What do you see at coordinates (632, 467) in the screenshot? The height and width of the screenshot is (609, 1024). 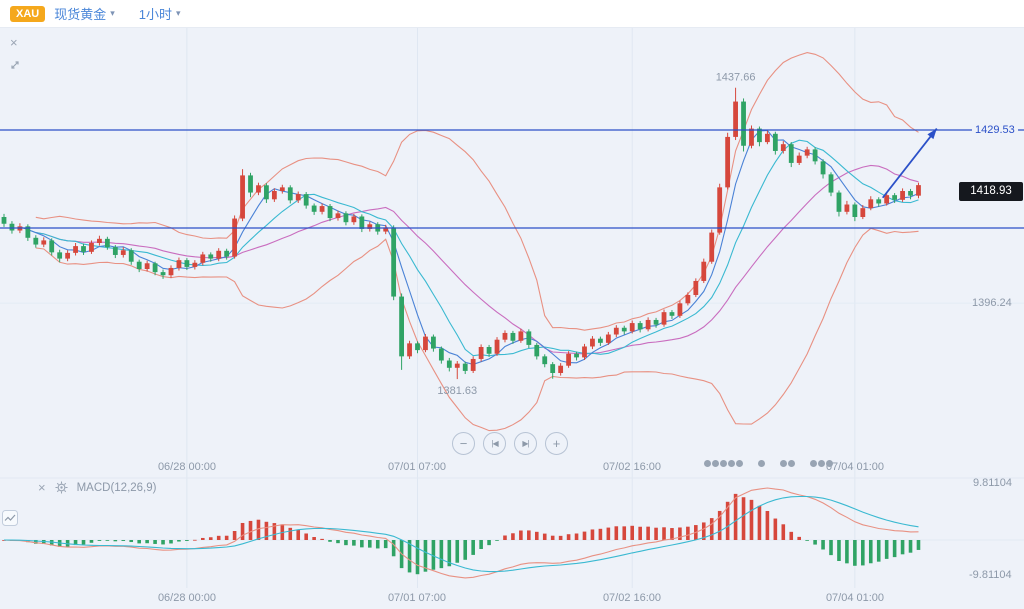 I see `time-label-3: 07/02 16:00` at bounding box center [632, 467].